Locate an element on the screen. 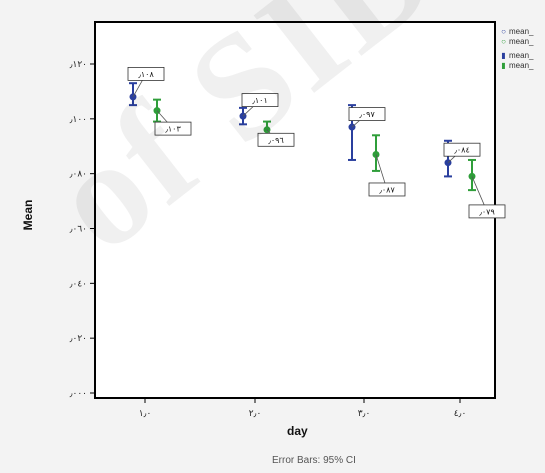  x-tick-label: ١٫٠ is located at coordinates (145, 414).